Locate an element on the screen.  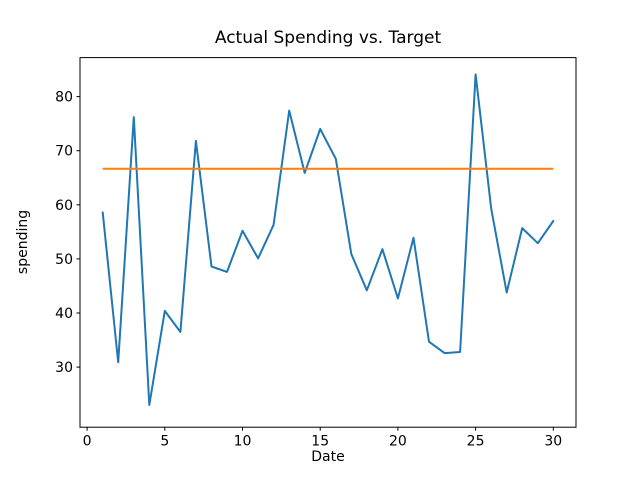
x-tick-label: 20 is located at coordinates (398, 442).